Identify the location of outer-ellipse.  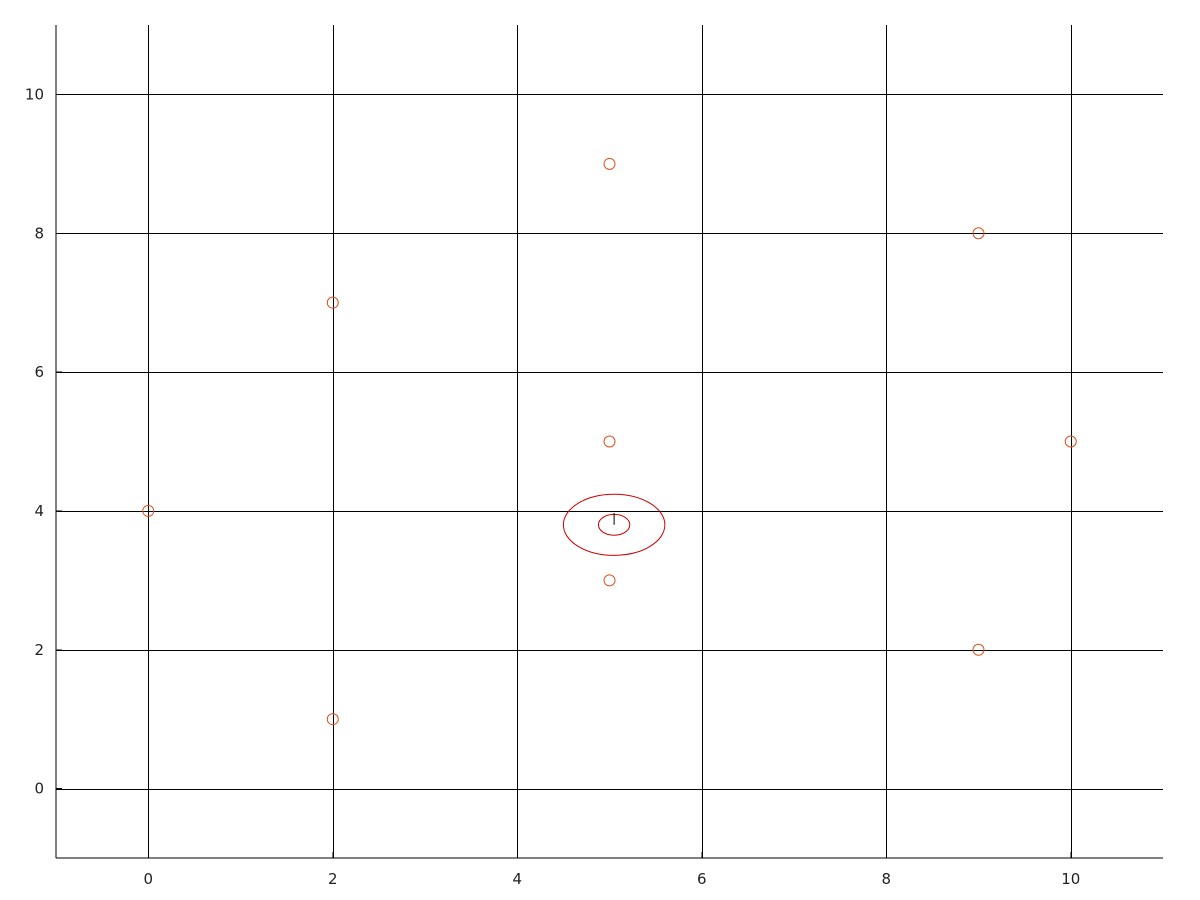
(614, 524).